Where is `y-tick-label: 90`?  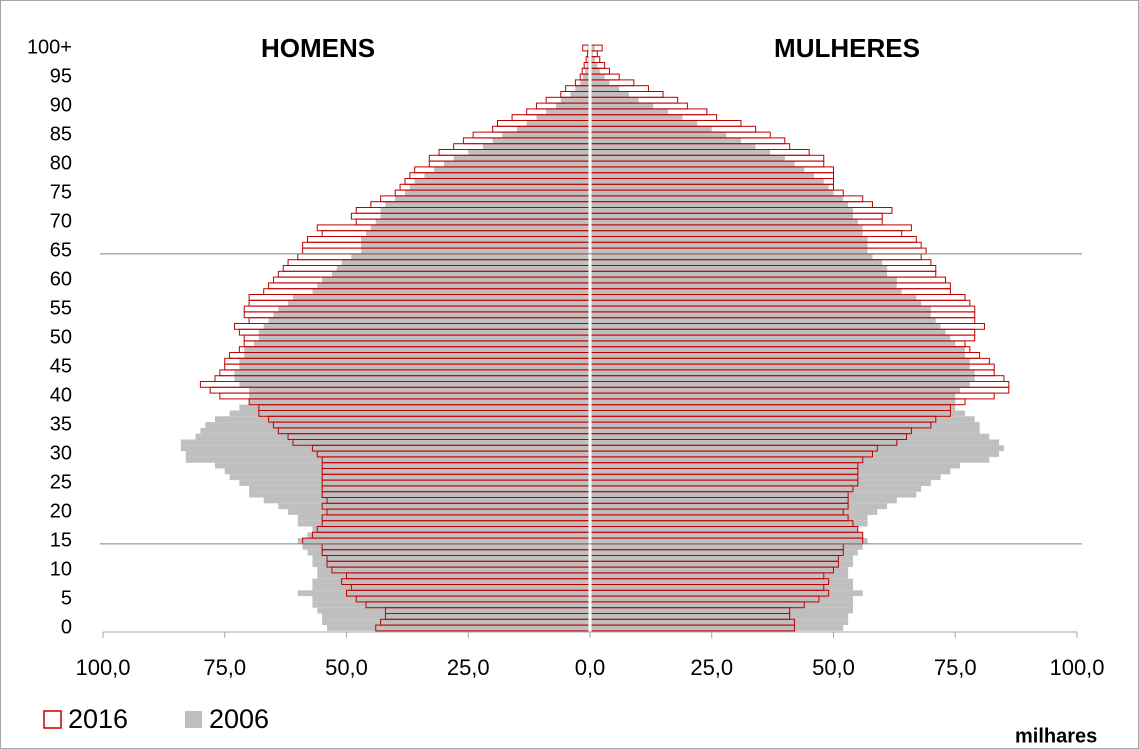
y-tick-label: 90 is located at coordinates (61, 105).